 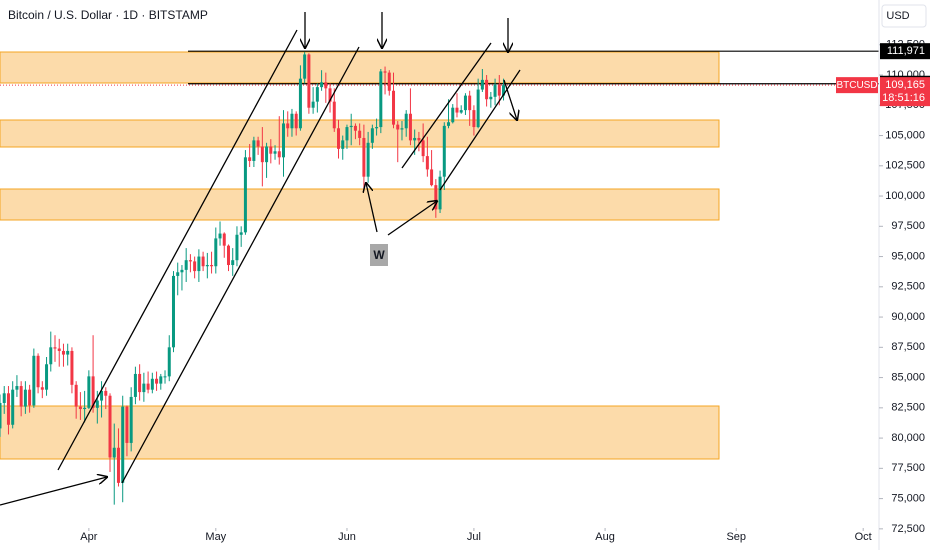 What do you see at coordinates (905, 166) in the screenshot?
I see `y-tick-label: 102,500` at bounding box center [905, 166].